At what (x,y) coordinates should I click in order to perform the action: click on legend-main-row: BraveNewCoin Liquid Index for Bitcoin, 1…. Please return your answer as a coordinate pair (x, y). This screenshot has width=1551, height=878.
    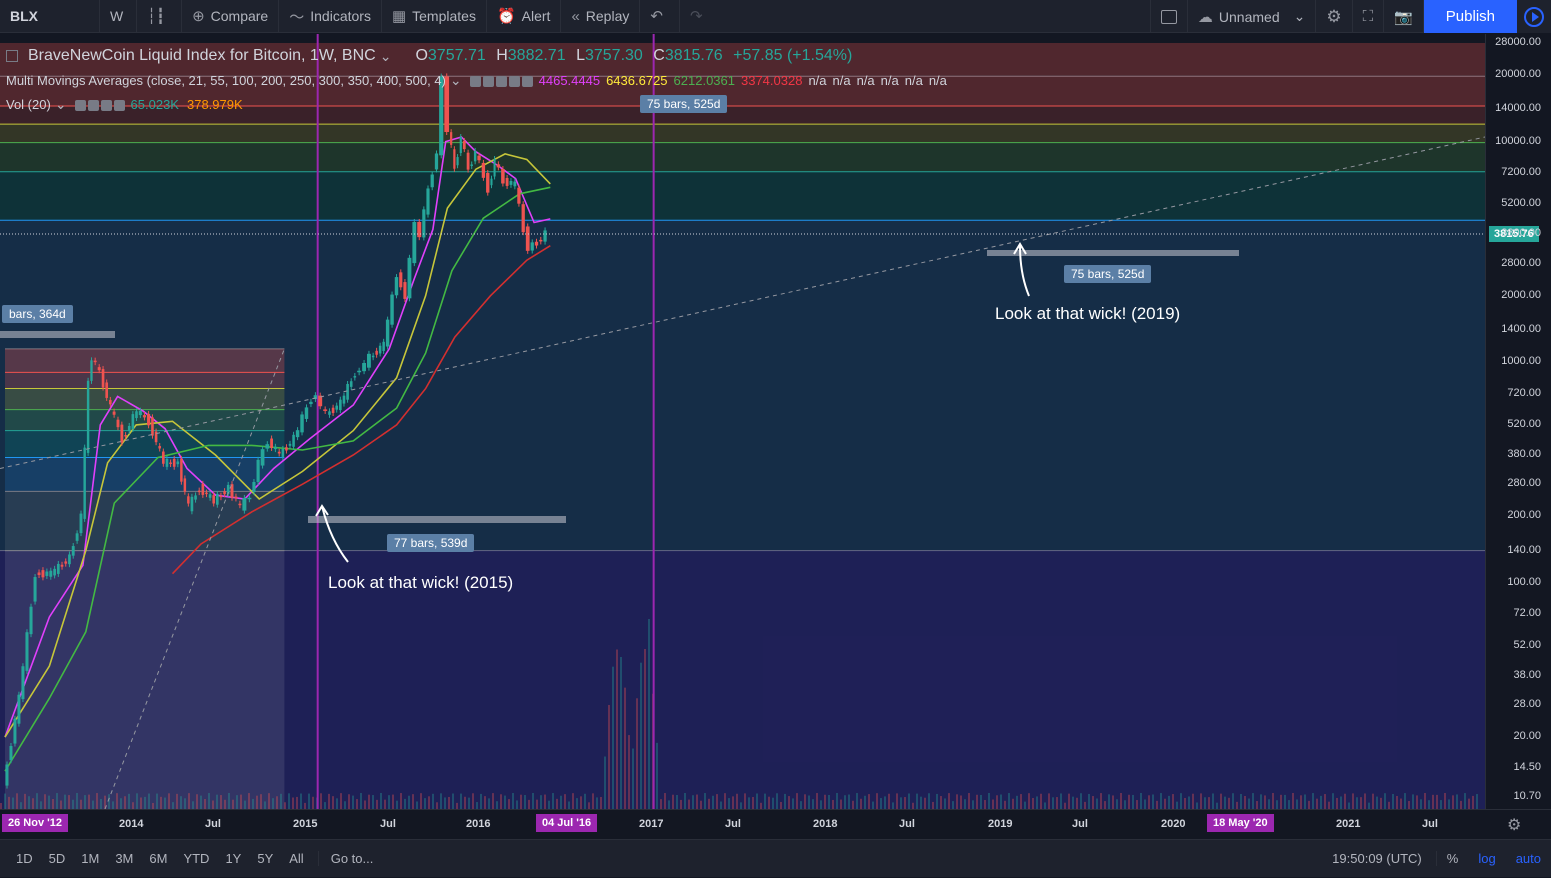
    Looking at the image, I should click on (479, 56).